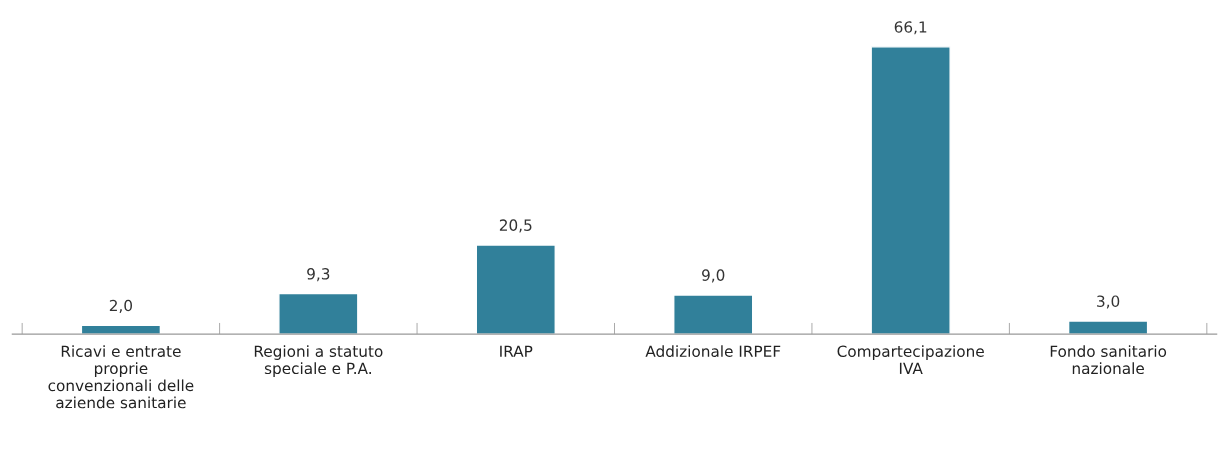 The height and width of the screenshot is (464, 1229). What do you see at coordinates (121, 306) in the screenshot?
I see `data-label: 2,0` at bounding box center [121, 306].